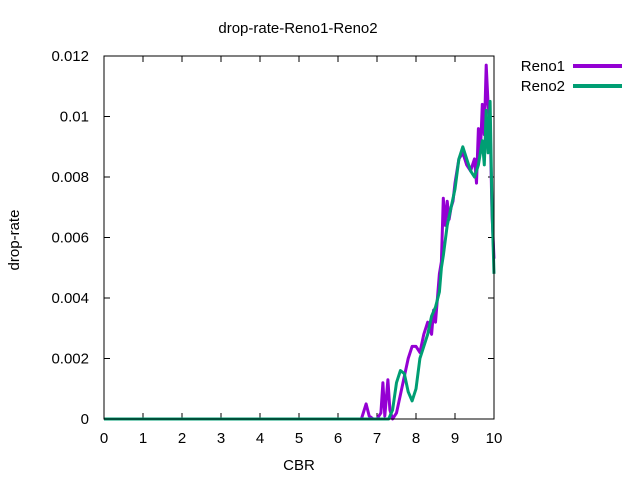 The image size is (640, 480). Describe the element at coordinates (74, 117) in the screenshot. I see `y-tick-label: 0.01` at that location.